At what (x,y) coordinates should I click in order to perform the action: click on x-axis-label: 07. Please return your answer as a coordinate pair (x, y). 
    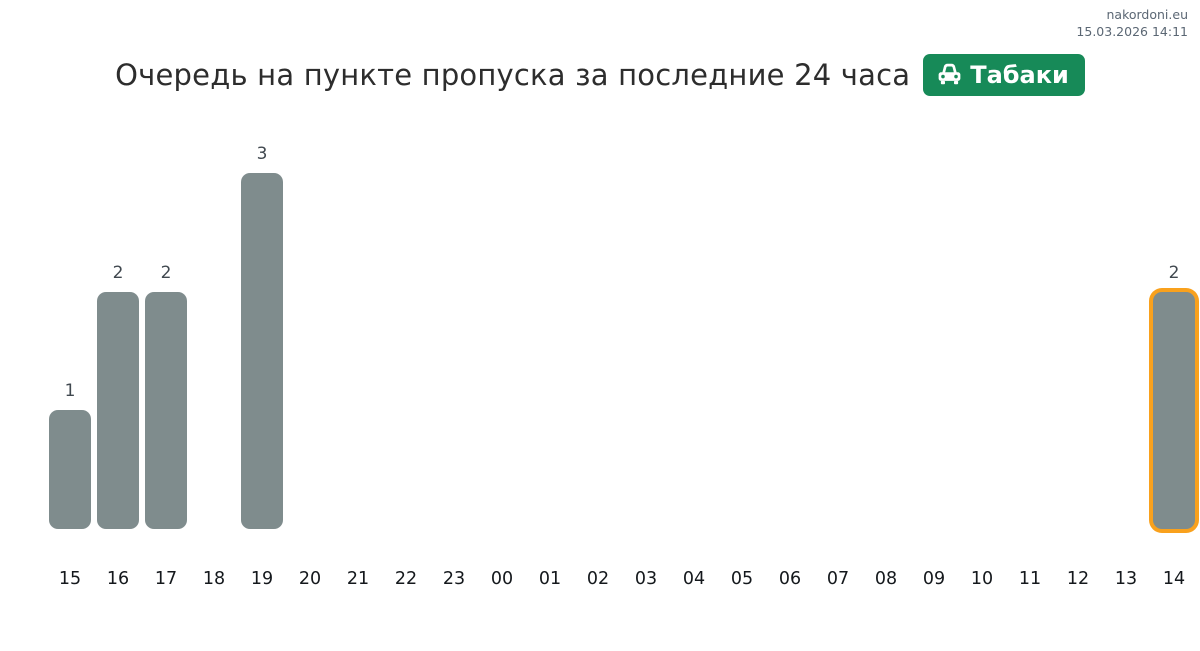
    Looking at the image, I should click on (838, 579).